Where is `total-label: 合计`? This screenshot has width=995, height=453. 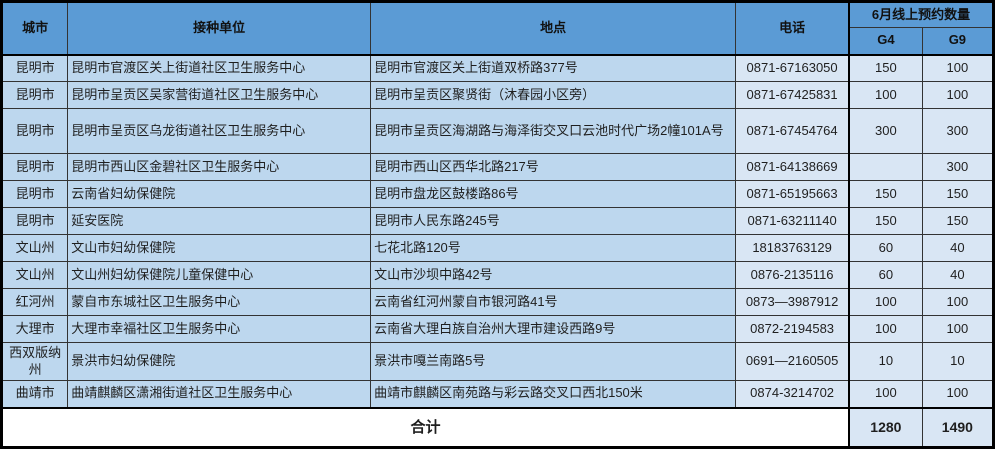 total-label: 合计 is located at coordinates (425, 427).